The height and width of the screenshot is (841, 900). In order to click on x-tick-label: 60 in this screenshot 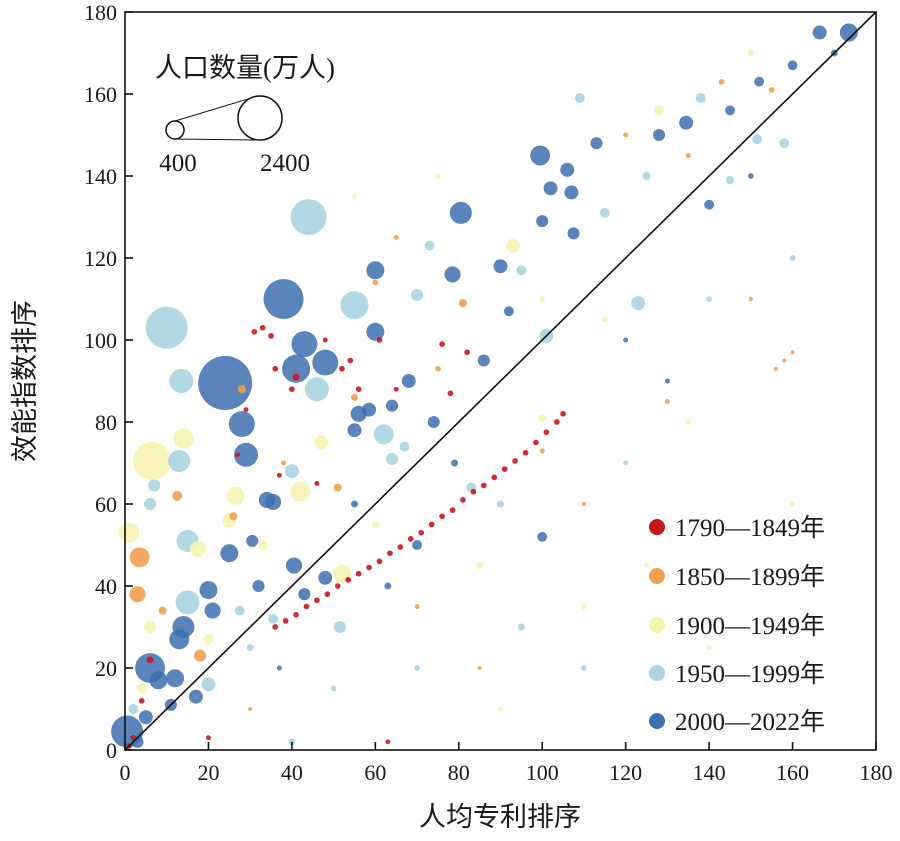, I will do `click(375, 772)`.